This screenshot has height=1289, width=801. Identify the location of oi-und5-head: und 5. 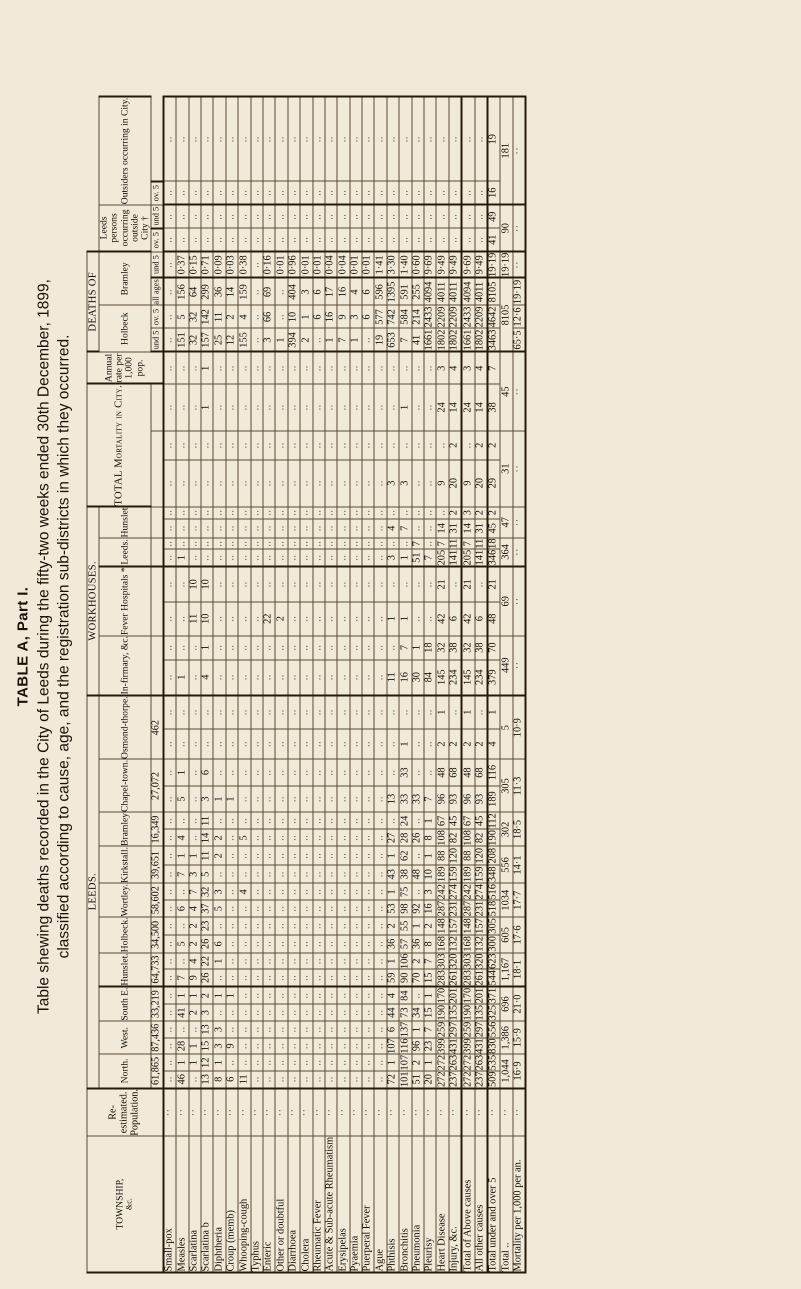
(156, 216).